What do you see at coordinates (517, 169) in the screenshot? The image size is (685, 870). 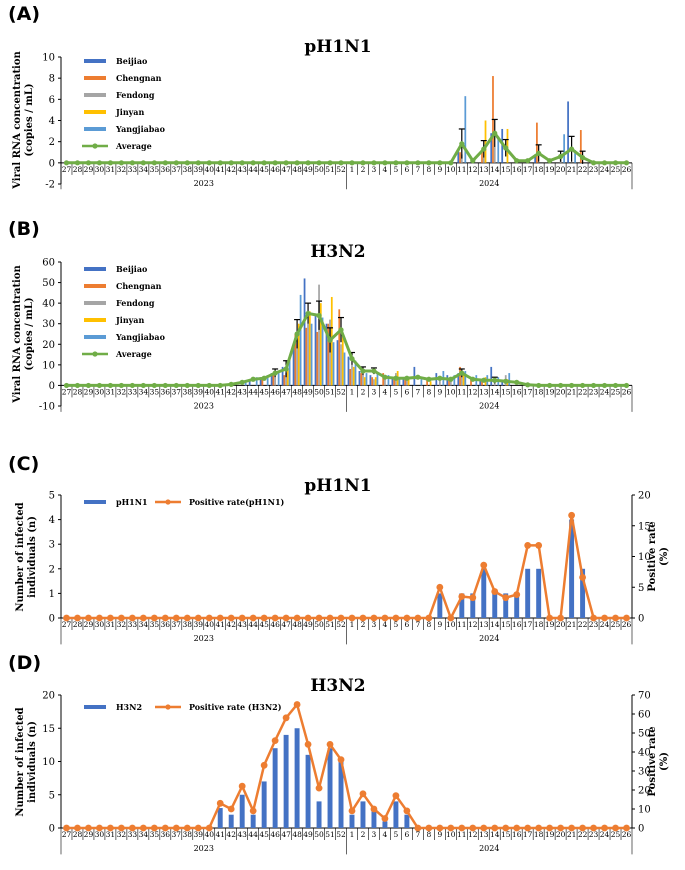 I see `x-tick-label: 16` at bounding box center [517, 169].